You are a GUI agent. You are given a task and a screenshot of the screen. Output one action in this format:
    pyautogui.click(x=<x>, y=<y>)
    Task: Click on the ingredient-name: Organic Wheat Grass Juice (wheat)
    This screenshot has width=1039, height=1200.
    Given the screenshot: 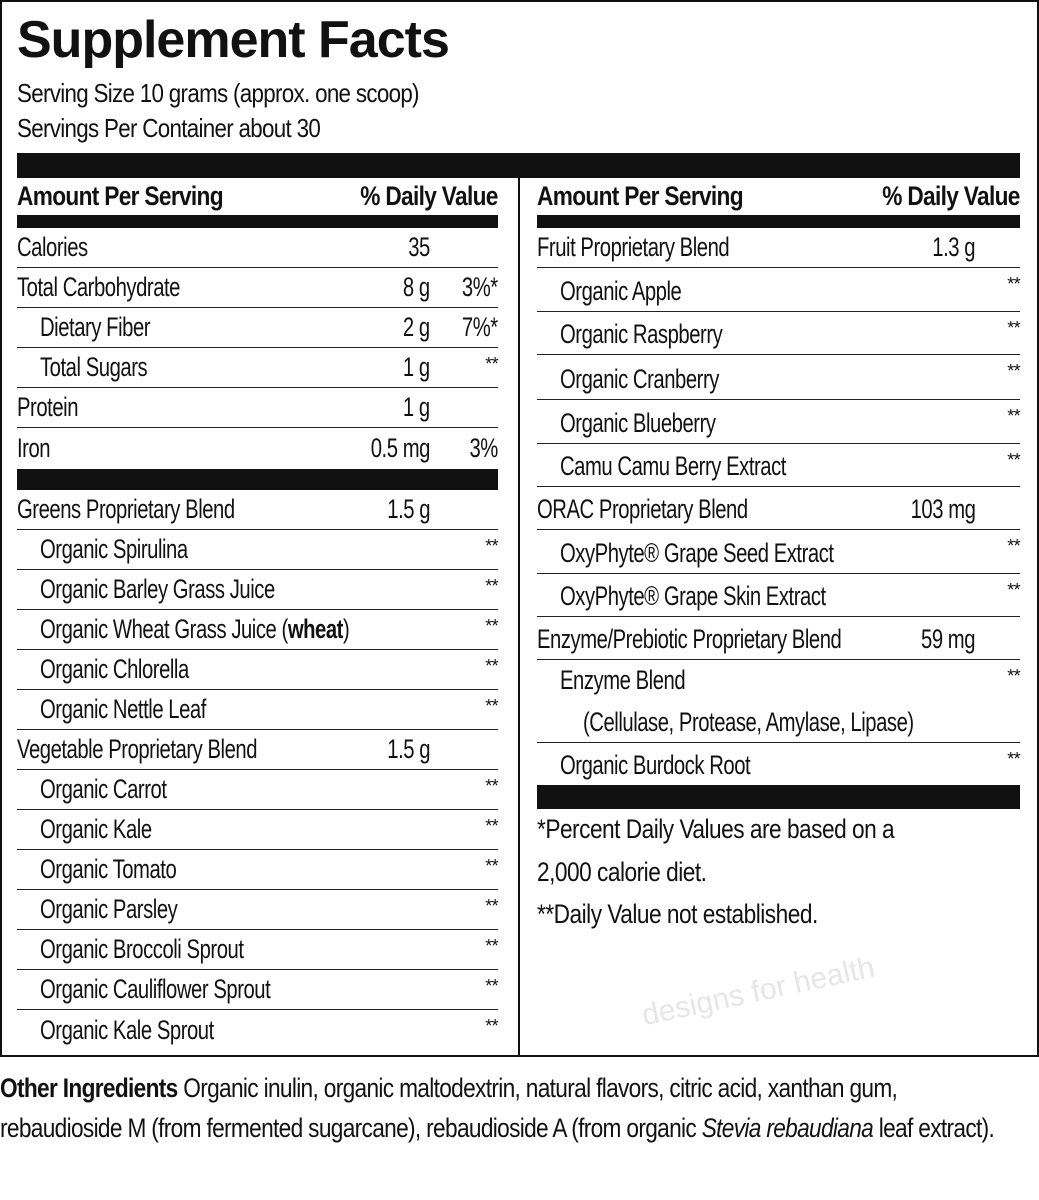 What is the action you would take?
    pyautogui.click(x=195, y=629)
    